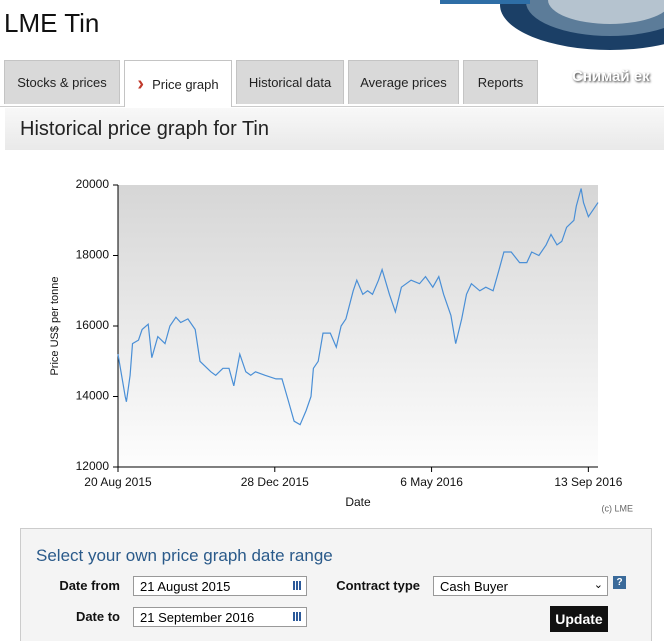  What do you see at coordinates (144, 129) in the screenshot?
I see `section-title: Historical price graph for Tin` at bounding box center [144, 129].